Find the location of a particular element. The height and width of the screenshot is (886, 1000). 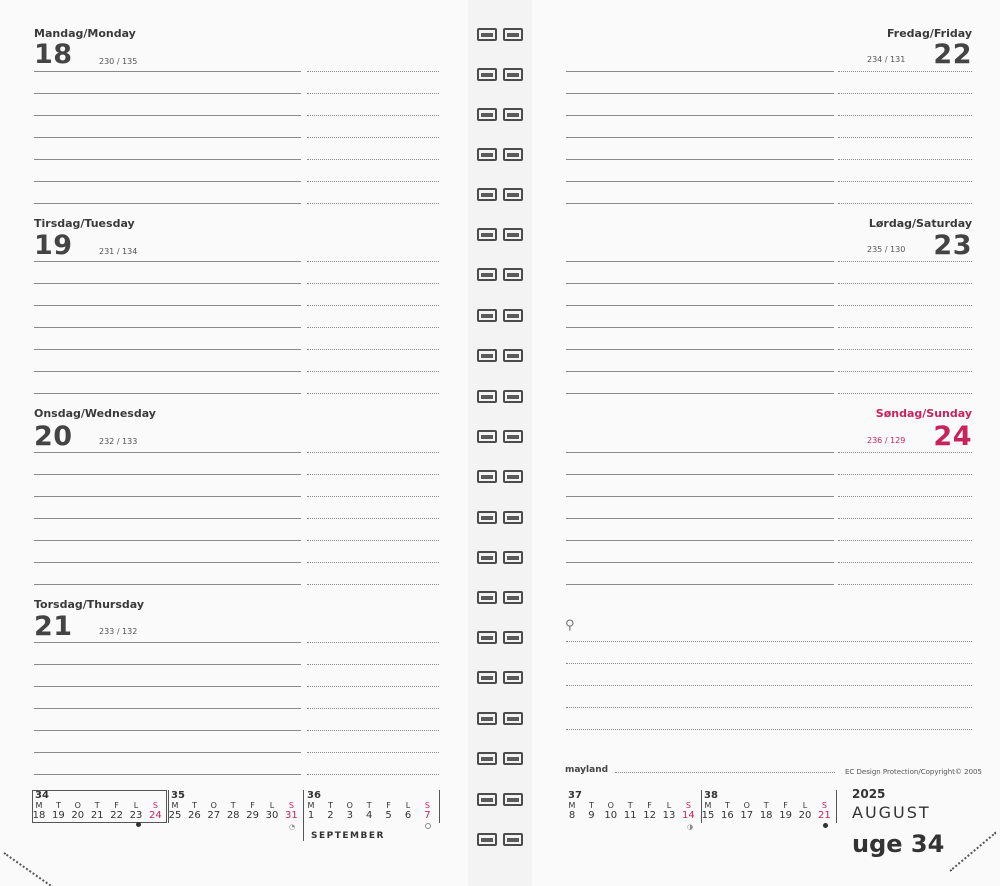

year-label: 2025 is located at coordinates (869, 794).